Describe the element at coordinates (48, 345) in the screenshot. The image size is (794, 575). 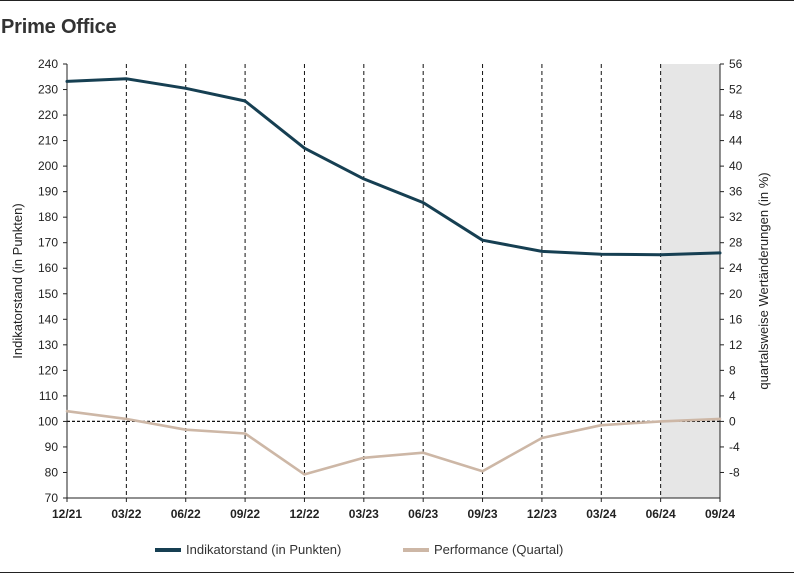
I see `left-tick-label: 130` at that location.